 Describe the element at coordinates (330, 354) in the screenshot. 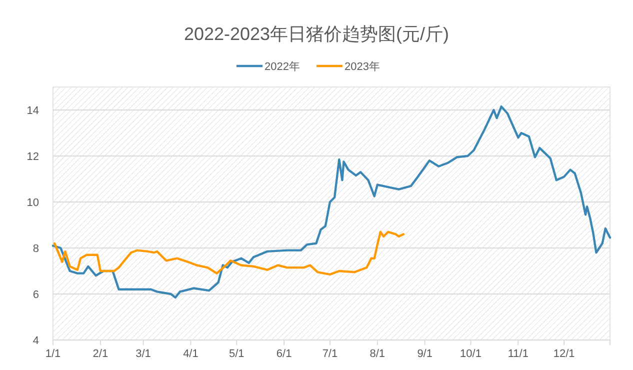

I see `x-tick-label: 7/1` at that location.